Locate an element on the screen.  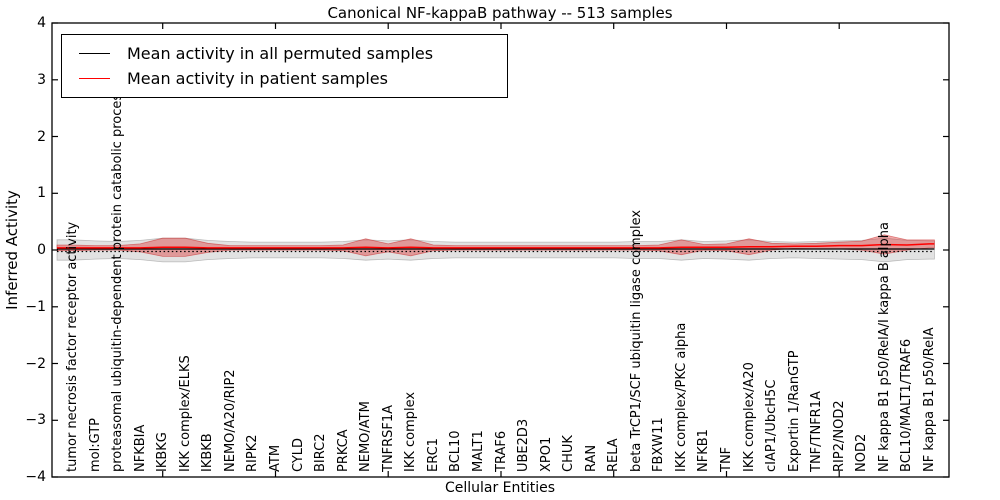
x-tick-label: NEMO/A20/RIP2 is located at coordinates (230, 420).